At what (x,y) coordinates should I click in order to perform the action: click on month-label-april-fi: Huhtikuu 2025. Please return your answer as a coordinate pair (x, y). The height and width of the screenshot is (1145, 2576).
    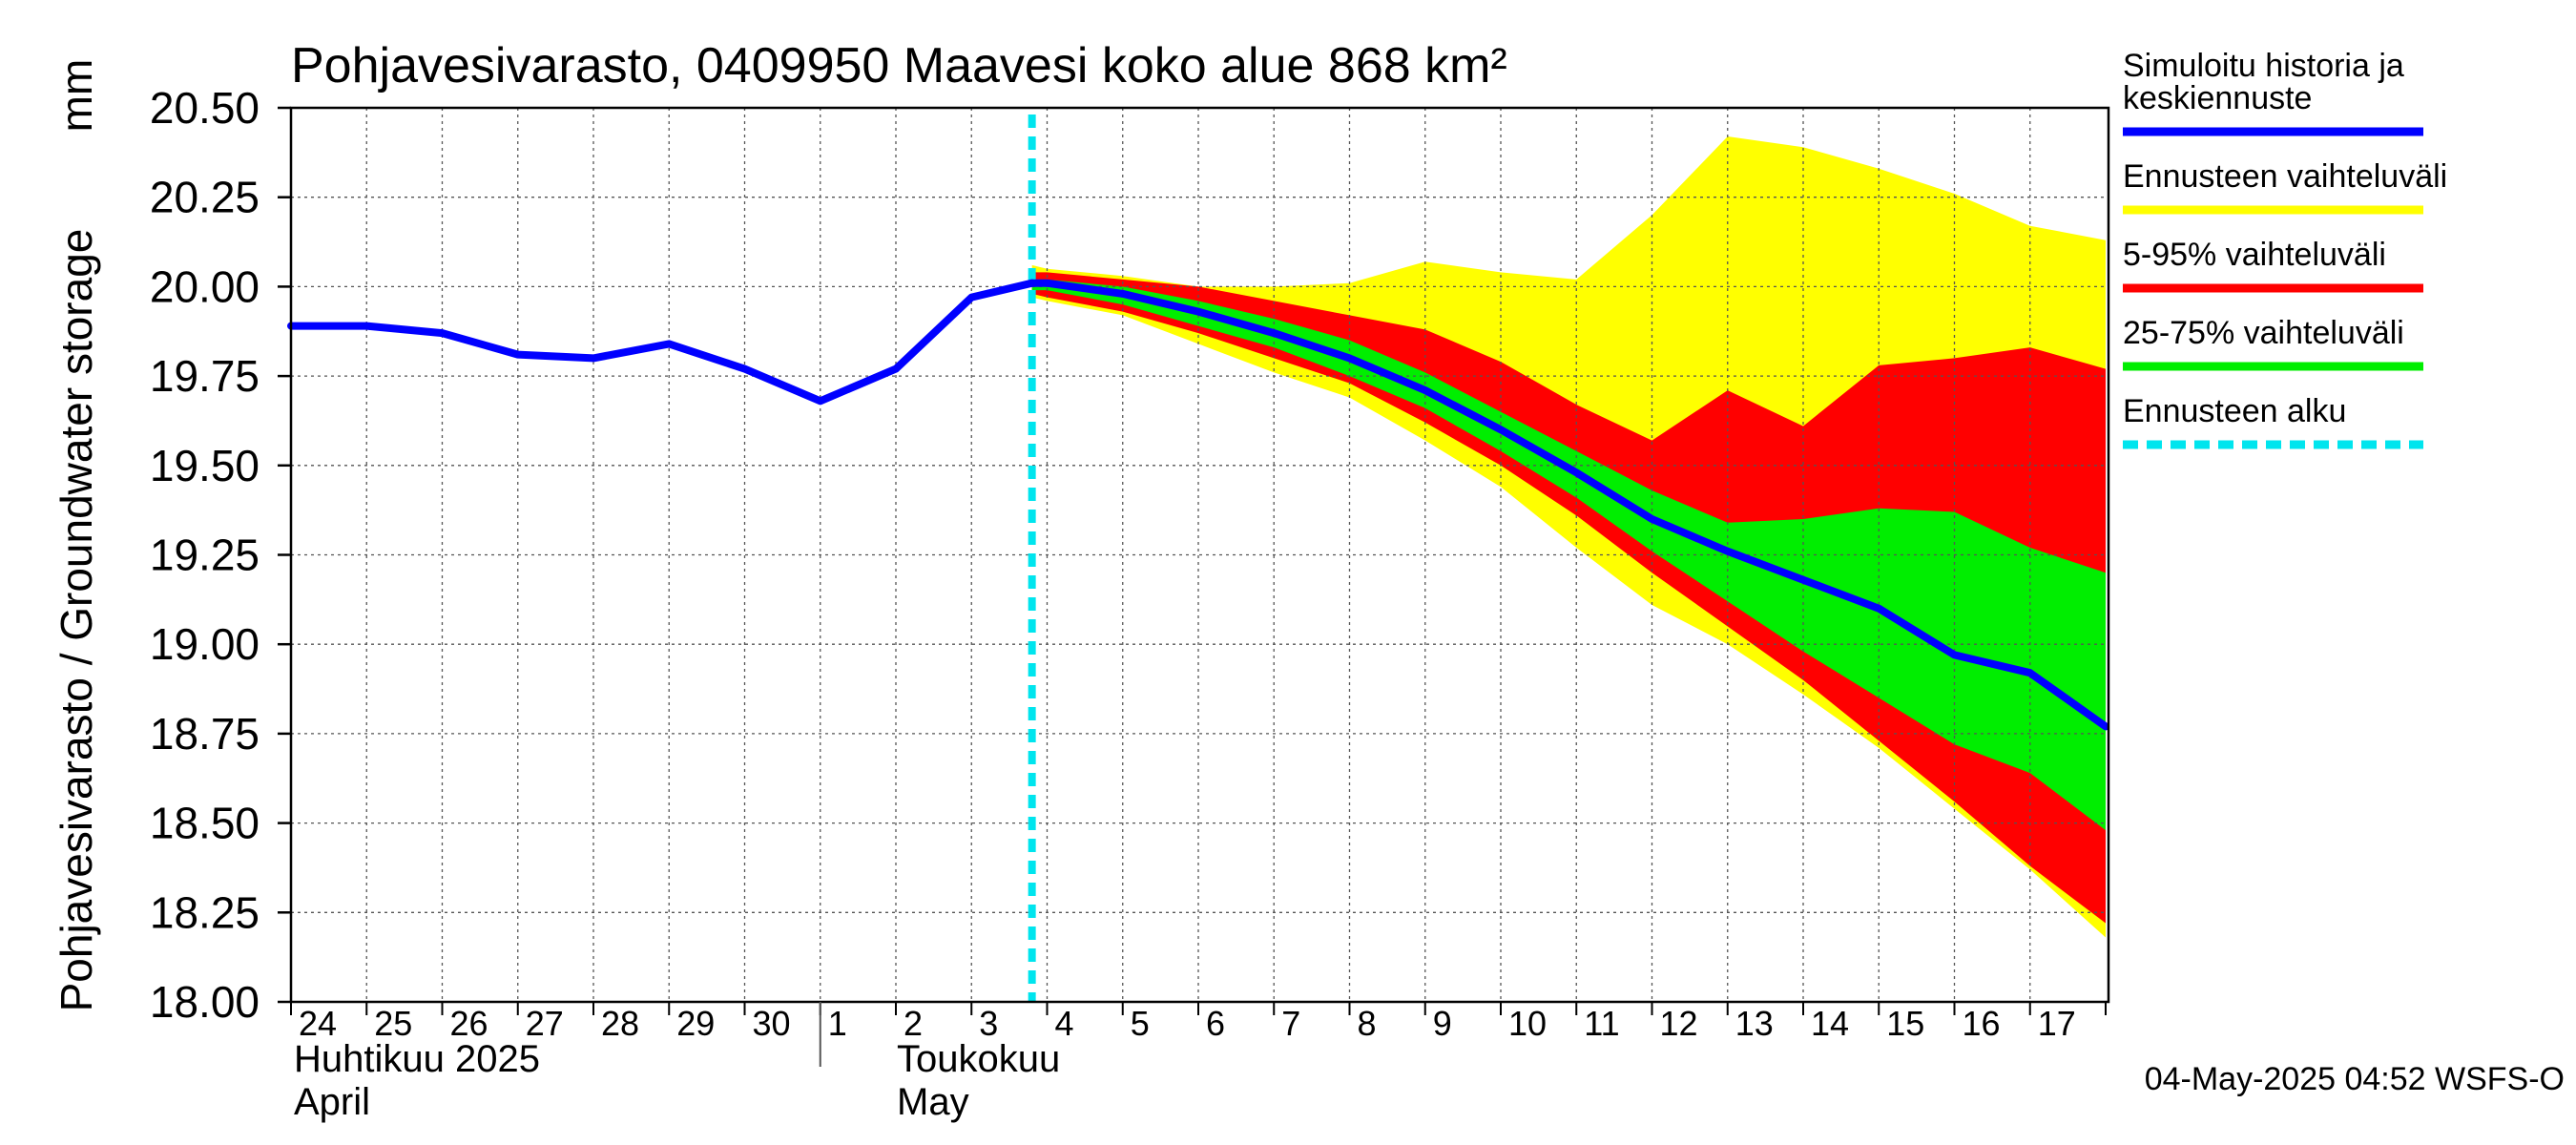
    Looking at the image, I should click on (417, 1059).